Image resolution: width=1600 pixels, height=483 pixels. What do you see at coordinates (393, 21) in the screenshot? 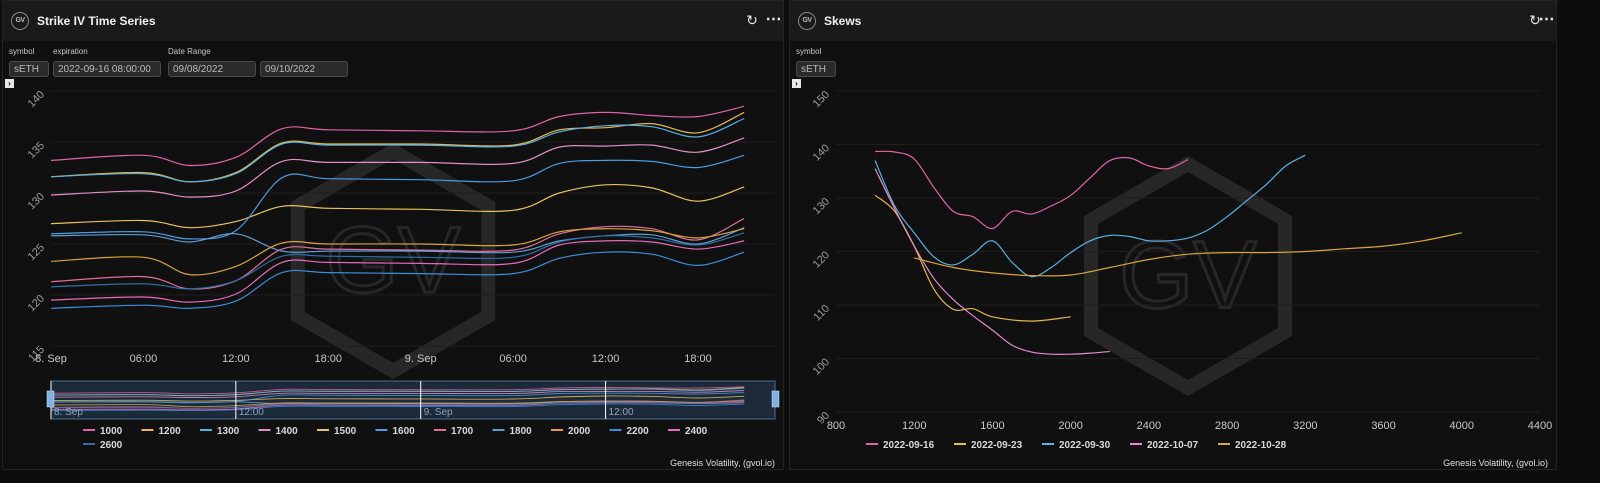
I see `panel-header: GV Strike IV Time Series ↻ ⋯` at bounding box center [393, 21].